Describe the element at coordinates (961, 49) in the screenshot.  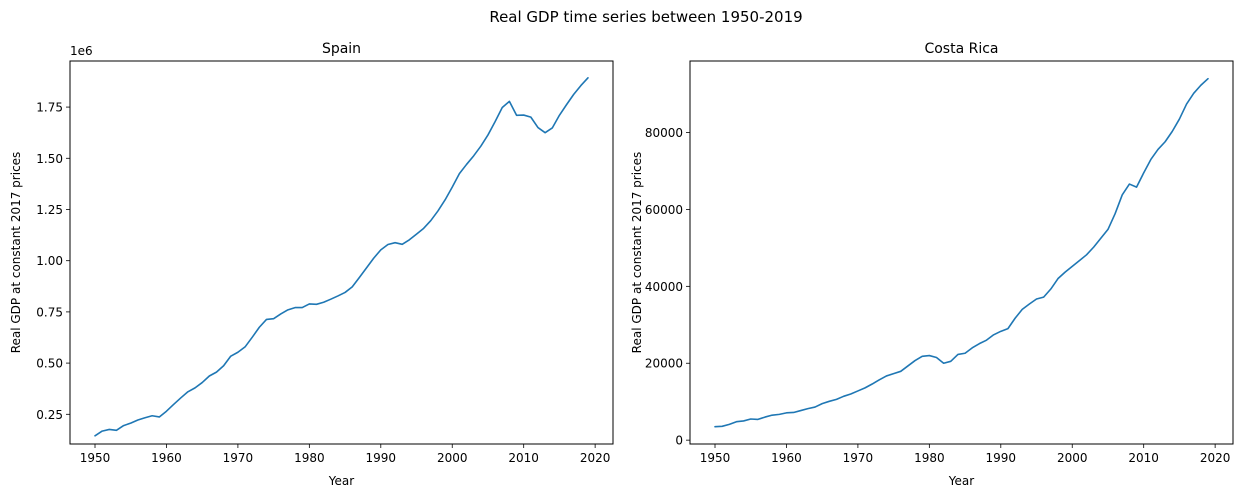
I see `chart-title: Costa Rica` at that location.